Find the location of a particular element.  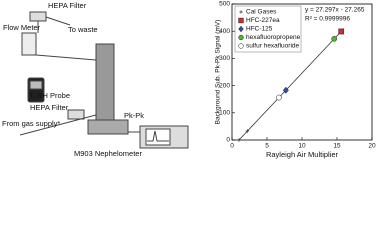

hepa-filter-bottom is located at coordinates (76, 114).